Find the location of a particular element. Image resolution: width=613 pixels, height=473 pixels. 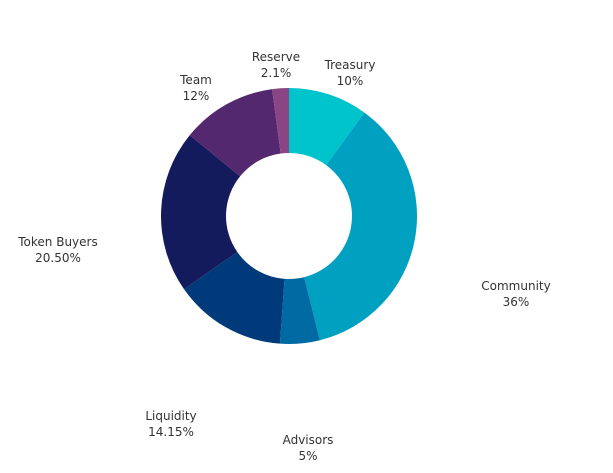

label-treasury-value: 10% is located at coordinates (350, 81).